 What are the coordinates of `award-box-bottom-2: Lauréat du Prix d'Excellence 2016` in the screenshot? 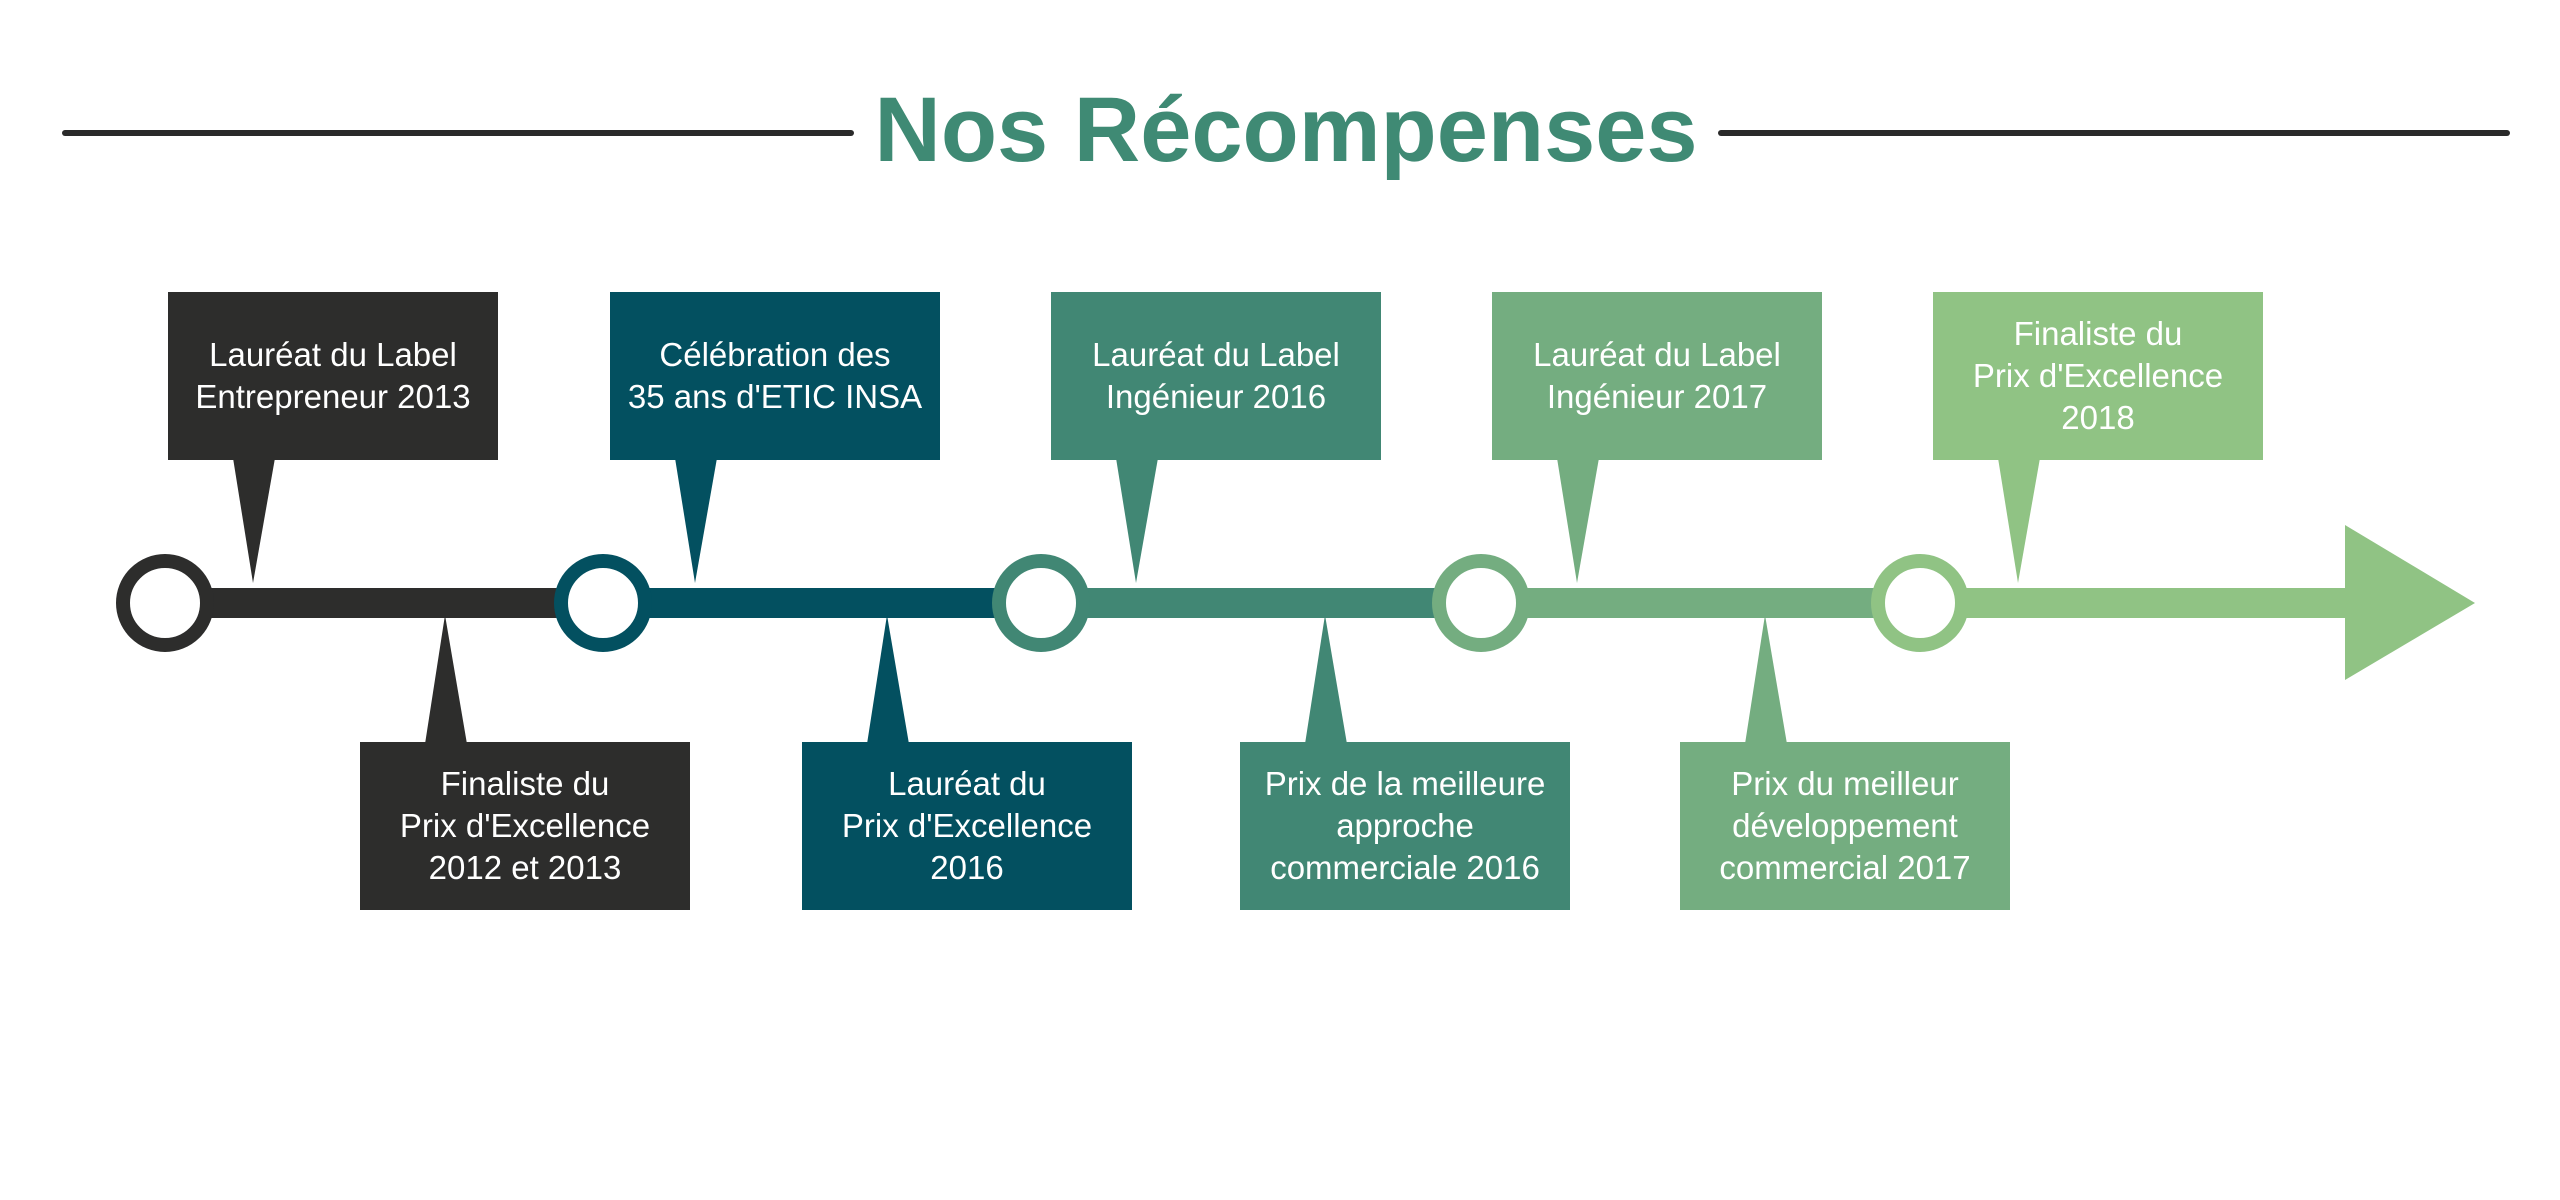 It's located at (967, 826).